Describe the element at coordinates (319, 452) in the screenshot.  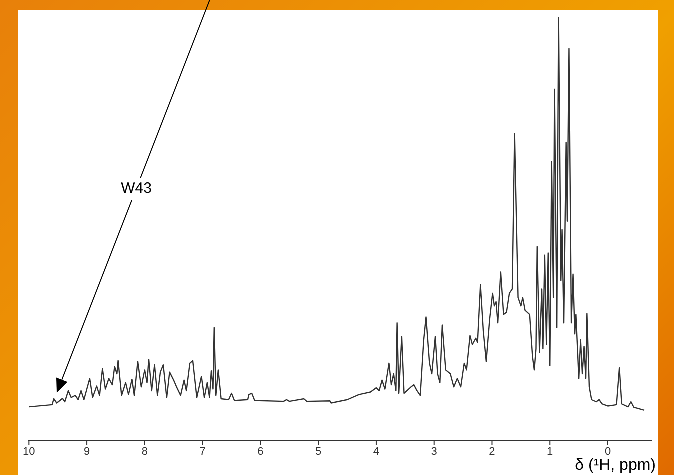
I see `x-tick-label: 5` at that location.